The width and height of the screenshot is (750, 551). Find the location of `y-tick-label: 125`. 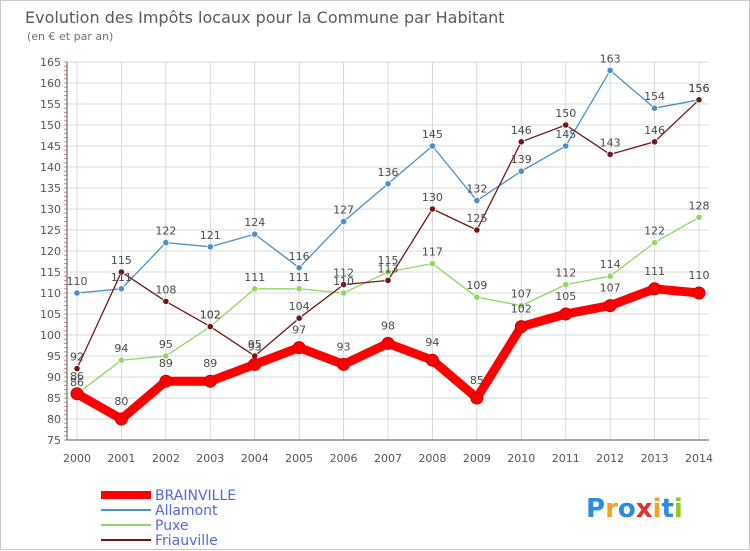

y-tick-label: 125 is located at coordinates (50, 230).